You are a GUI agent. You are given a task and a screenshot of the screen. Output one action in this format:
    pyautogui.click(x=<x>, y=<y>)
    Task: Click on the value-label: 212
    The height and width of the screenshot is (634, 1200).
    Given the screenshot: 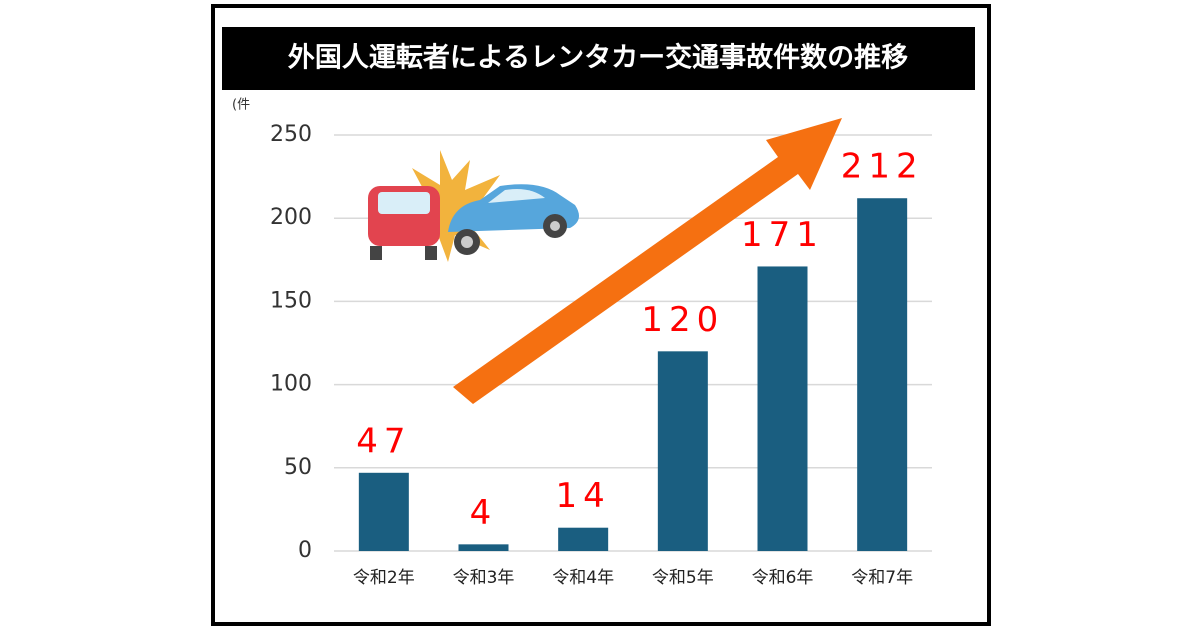 What is the action you would take?
    pyautogui.click(x=882, y=167)
    